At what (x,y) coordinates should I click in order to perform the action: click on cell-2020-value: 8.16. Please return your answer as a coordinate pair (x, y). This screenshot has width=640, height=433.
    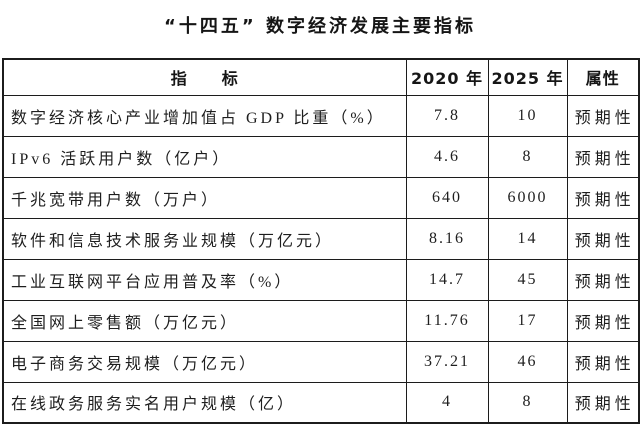
    Looking at the image, I should click on (447, 238).